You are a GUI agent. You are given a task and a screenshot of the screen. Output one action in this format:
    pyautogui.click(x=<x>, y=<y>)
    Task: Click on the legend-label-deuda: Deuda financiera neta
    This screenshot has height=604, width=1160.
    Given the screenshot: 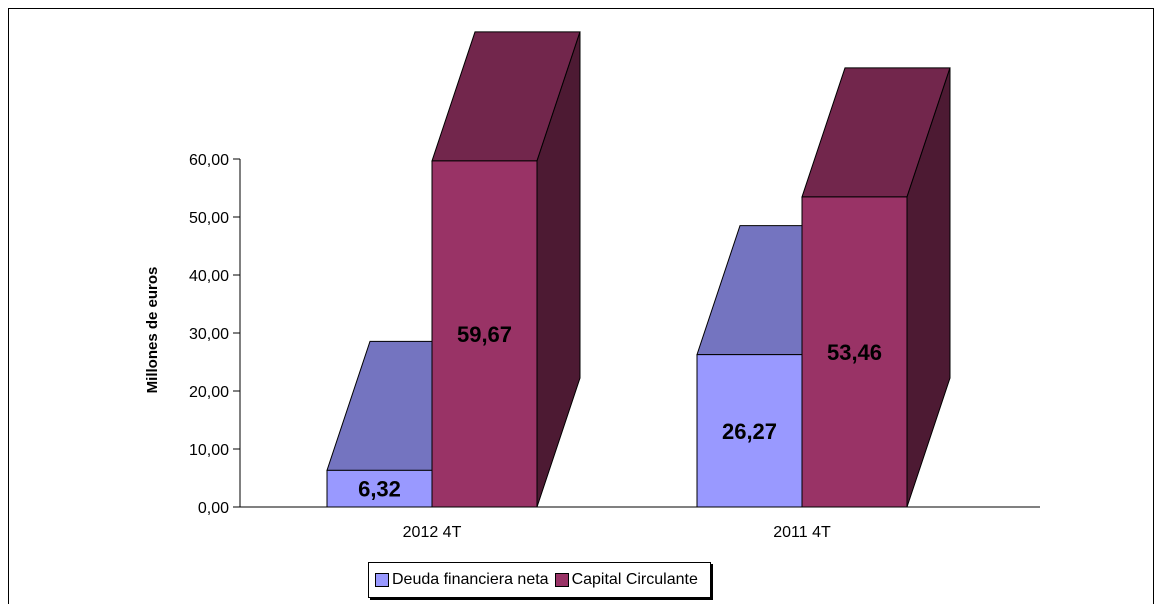 What is the action you would take?
    pyautogui.click(x=470, y=579)
    